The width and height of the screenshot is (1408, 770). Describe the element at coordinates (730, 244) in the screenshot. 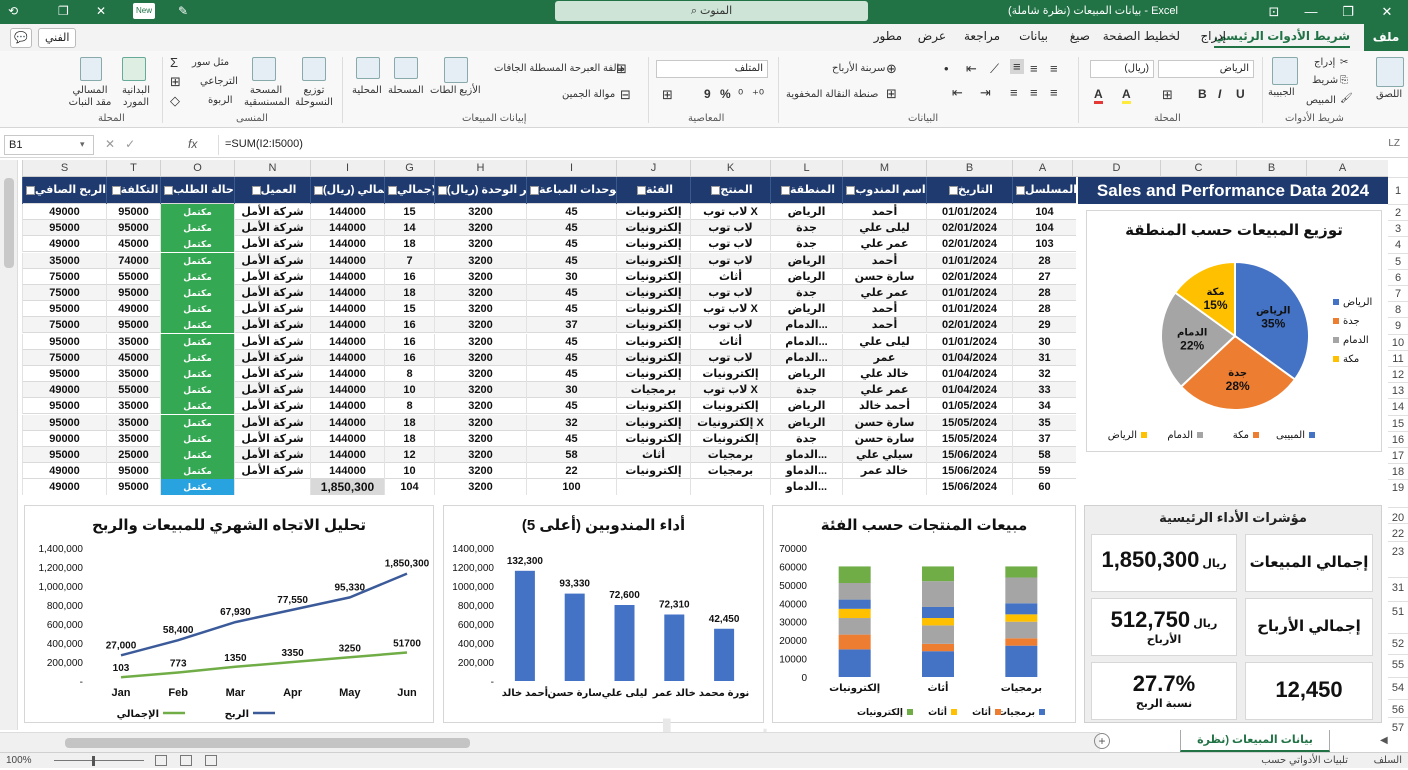

I see `table-cell: لاب توب` at that location.